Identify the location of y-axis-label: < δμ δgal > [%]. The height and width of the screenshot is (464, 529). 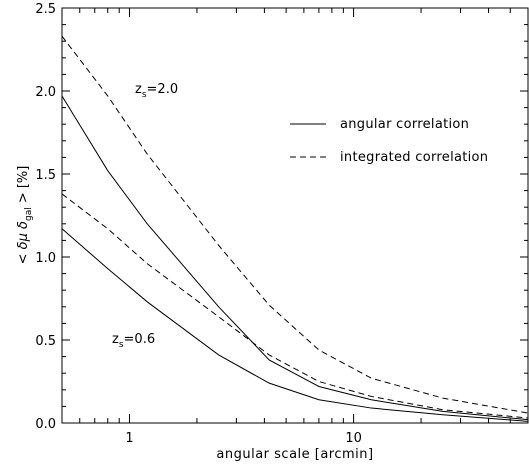
(25, 215).